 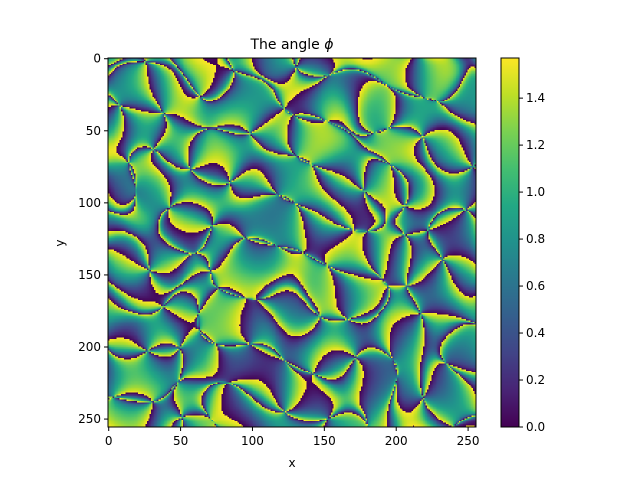 What do you see at coordinates (535, 145) in the screenshot?
I see `colorbar-tick-label-6: 1.2` at bounding box center [535, 145].